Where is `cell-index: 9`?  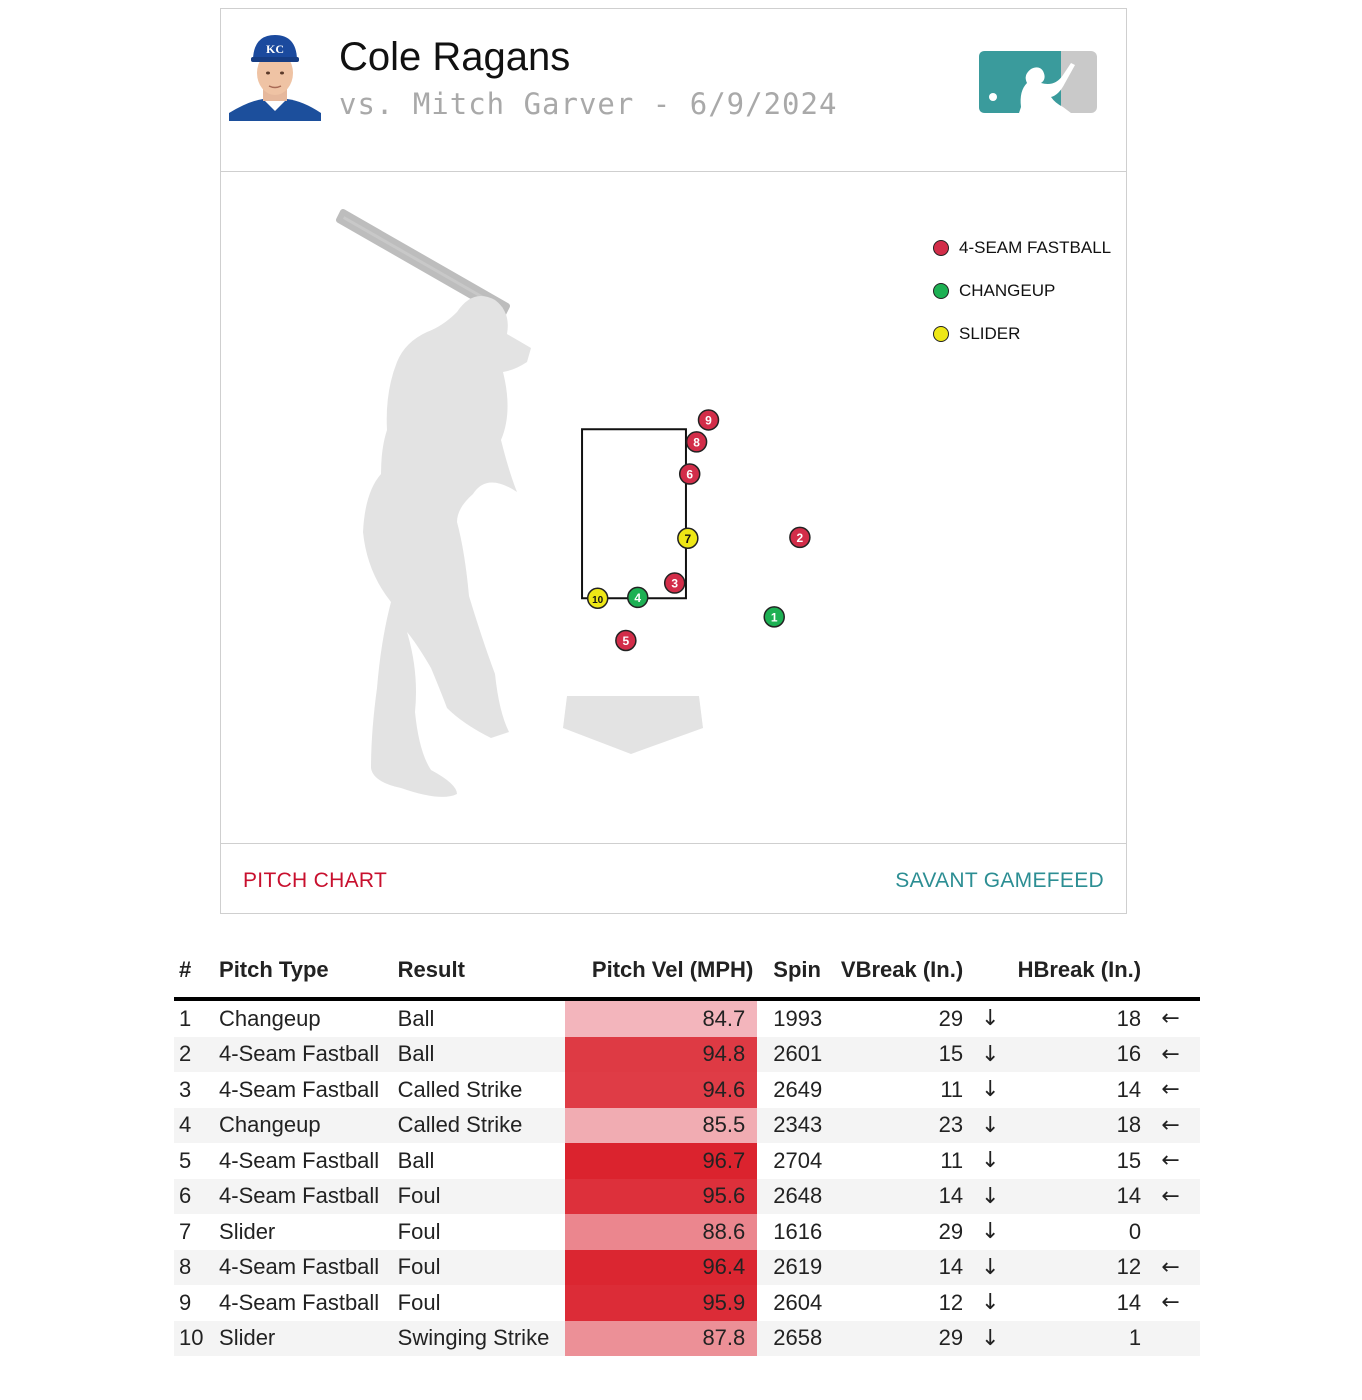 cell-index: 9 is located at coordinates (185, 1302).